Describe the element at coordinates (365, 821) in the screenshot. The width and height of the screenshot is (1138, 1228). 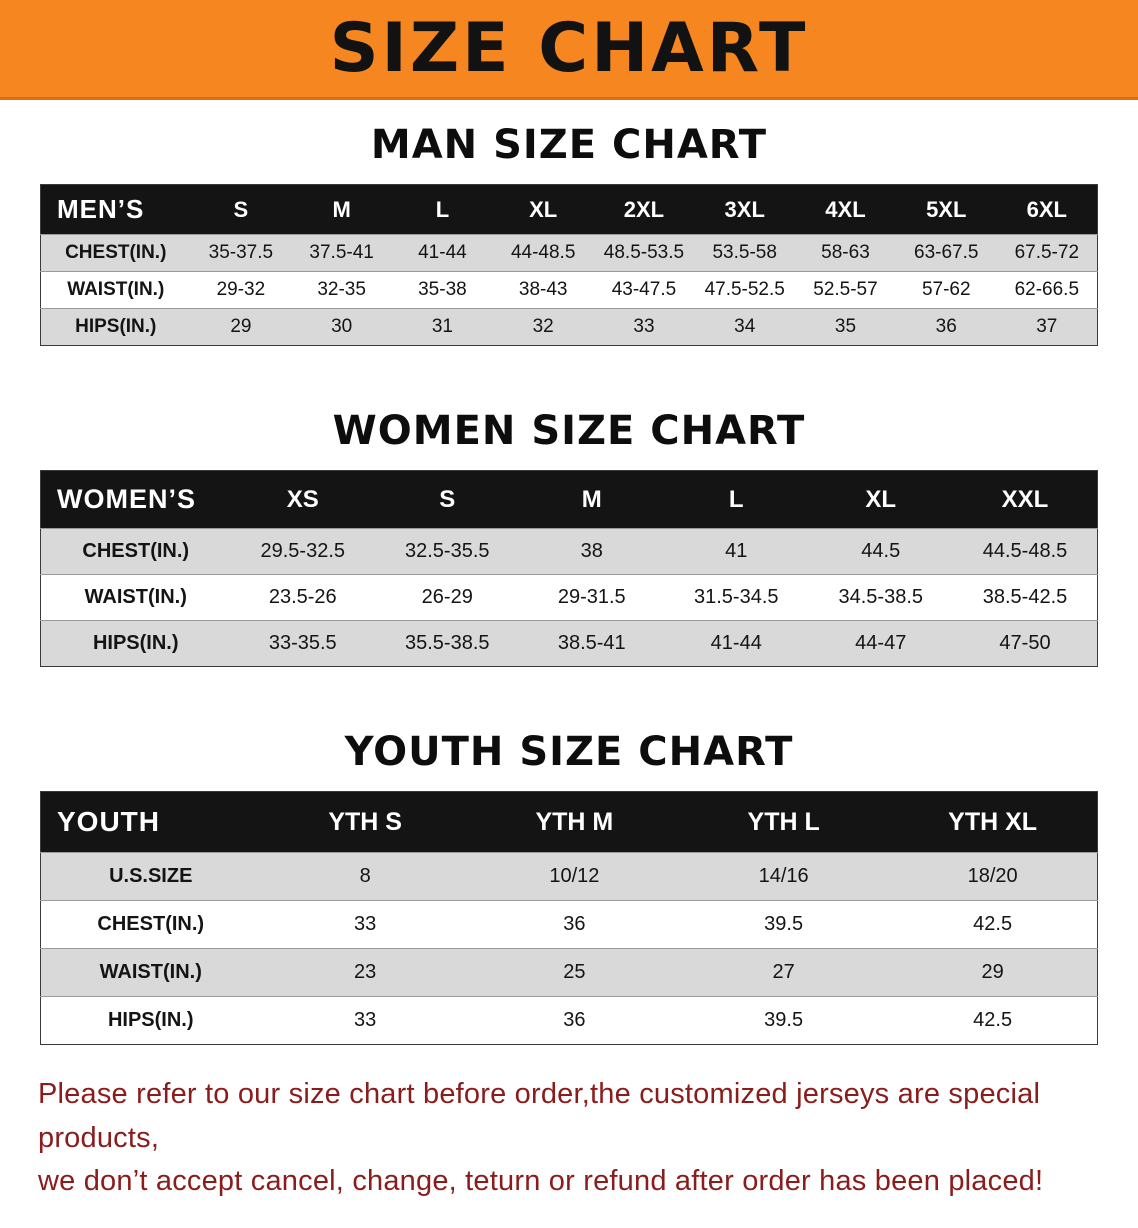
I see `column-header: YTH S` at that location.